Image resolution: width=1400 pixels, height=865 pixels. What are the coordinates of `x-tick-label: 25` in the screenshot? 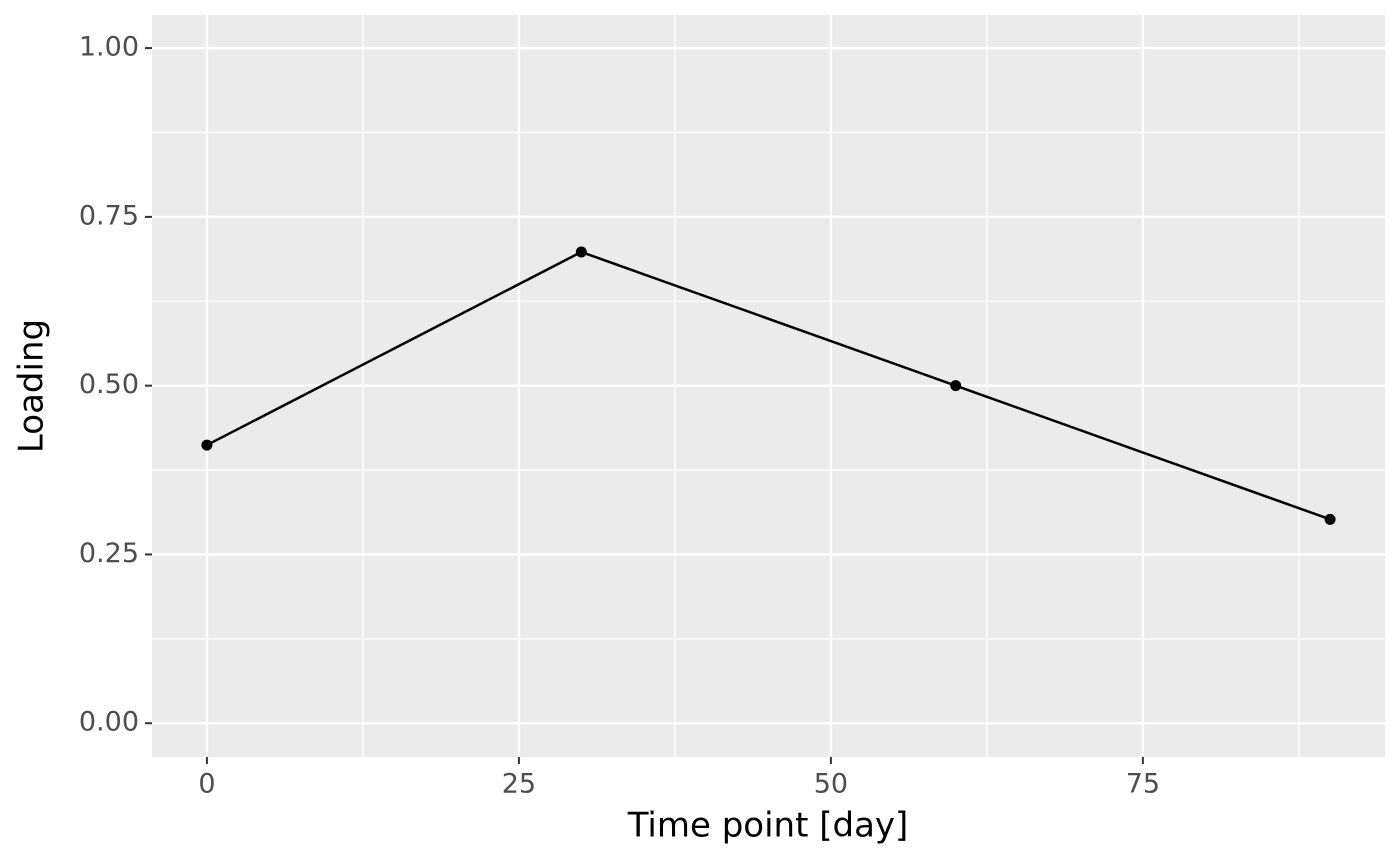 It's located at (519, 784).